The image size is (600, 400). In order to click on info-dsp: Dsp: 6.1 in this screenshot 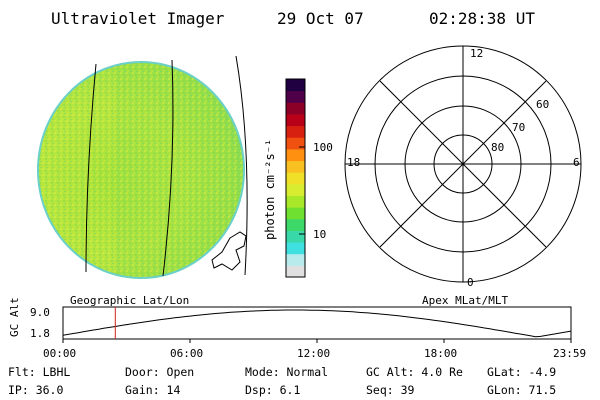, I will do `click(273, 390)`.